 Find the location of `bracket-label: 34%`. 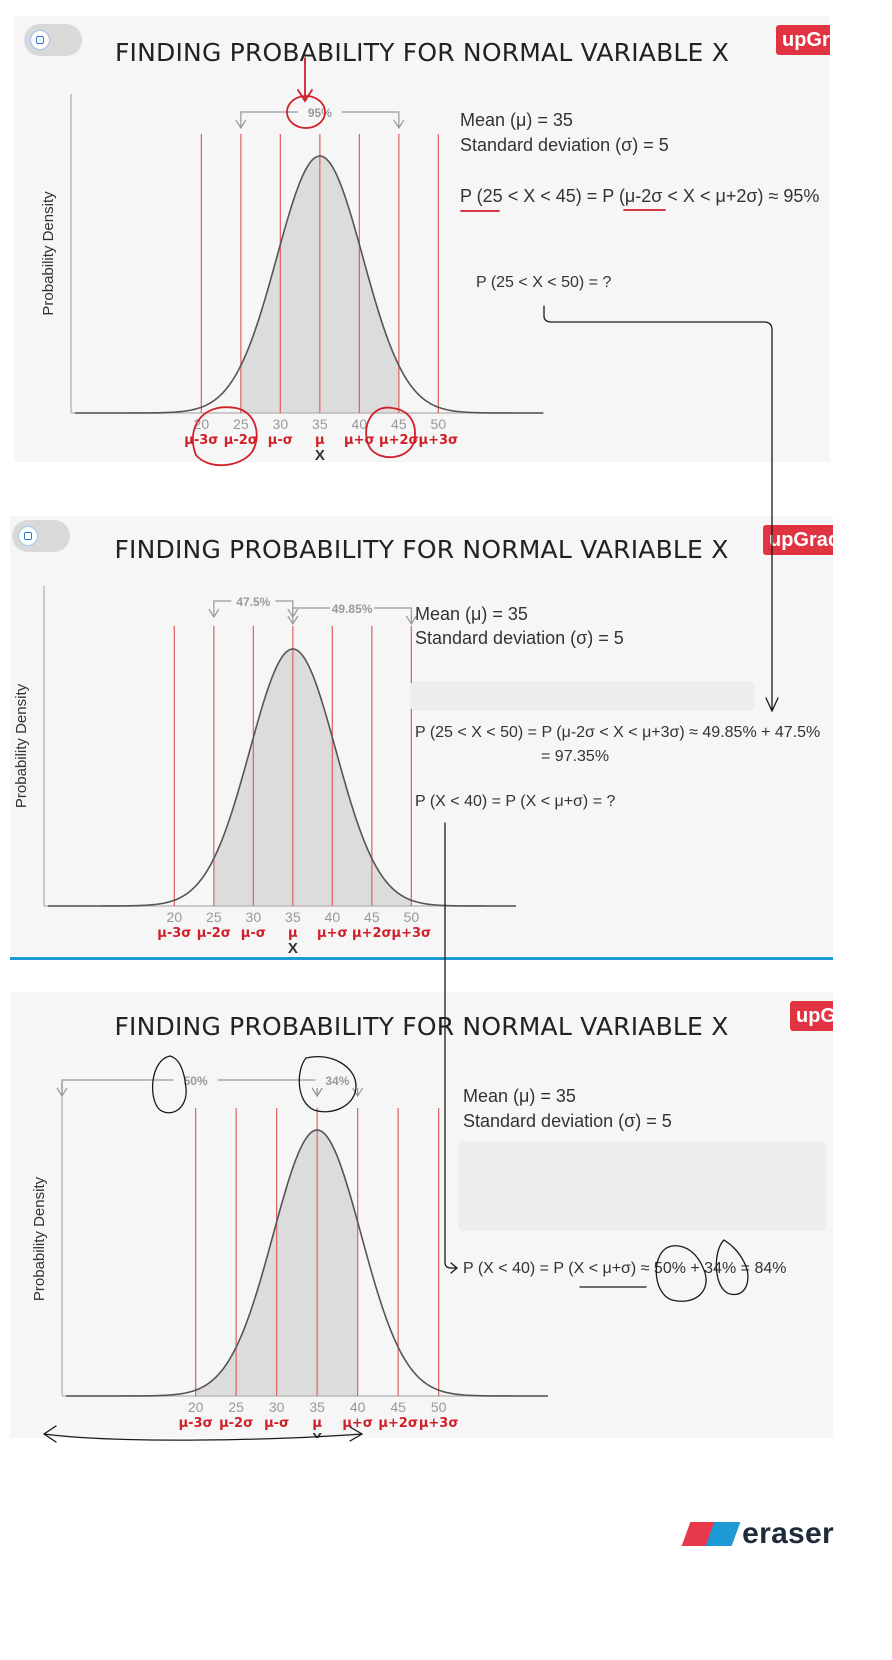

bracket-label: 34% is located at coordinates (337, 1081).